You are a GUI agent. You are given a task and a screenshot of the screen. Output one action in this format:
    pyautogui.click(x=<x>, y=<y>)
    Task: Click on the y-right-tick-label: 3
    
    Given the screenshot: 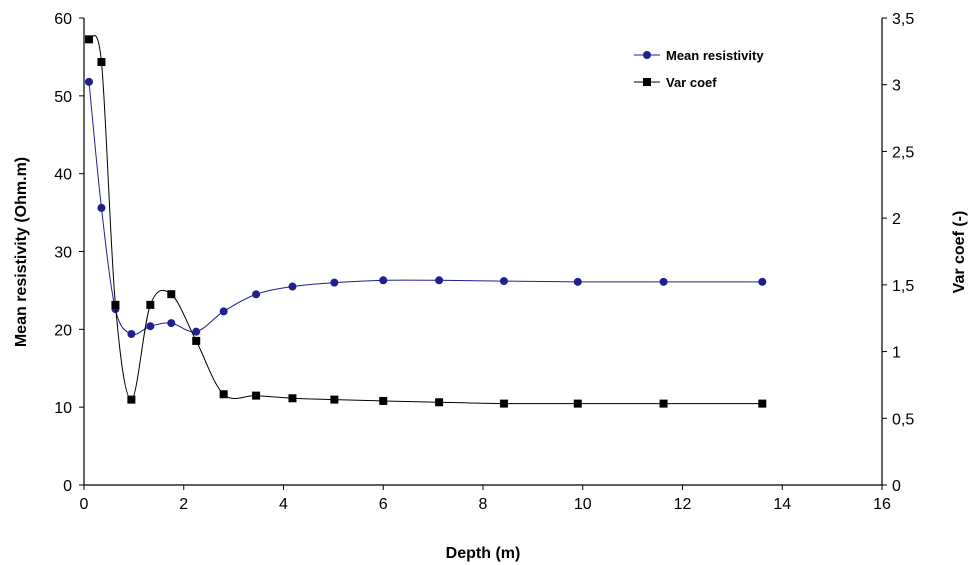 What is the action you would take?
    pyautogui.click(x=896, y=86)
    